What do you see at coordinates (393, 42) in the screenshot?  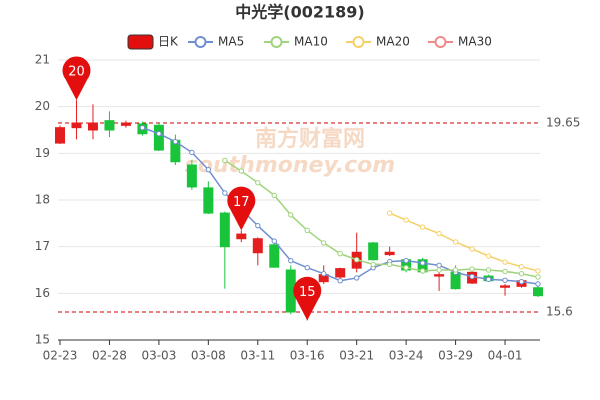 I see `legend-label: MA20` at bounding box center [393, 42].